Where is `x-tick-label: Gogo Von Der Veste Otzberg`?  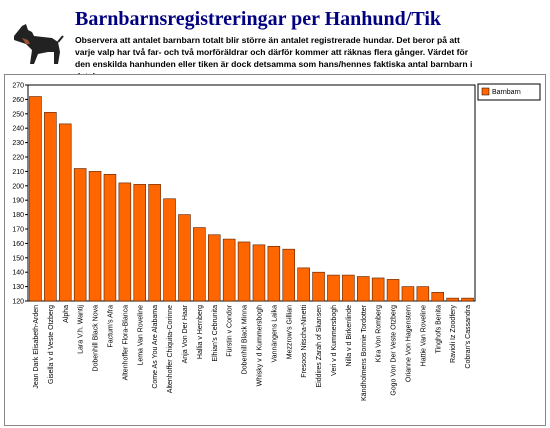
x-tick-label: Gogo Von Der Veste Otzberg is located at coordinates (394, 350).